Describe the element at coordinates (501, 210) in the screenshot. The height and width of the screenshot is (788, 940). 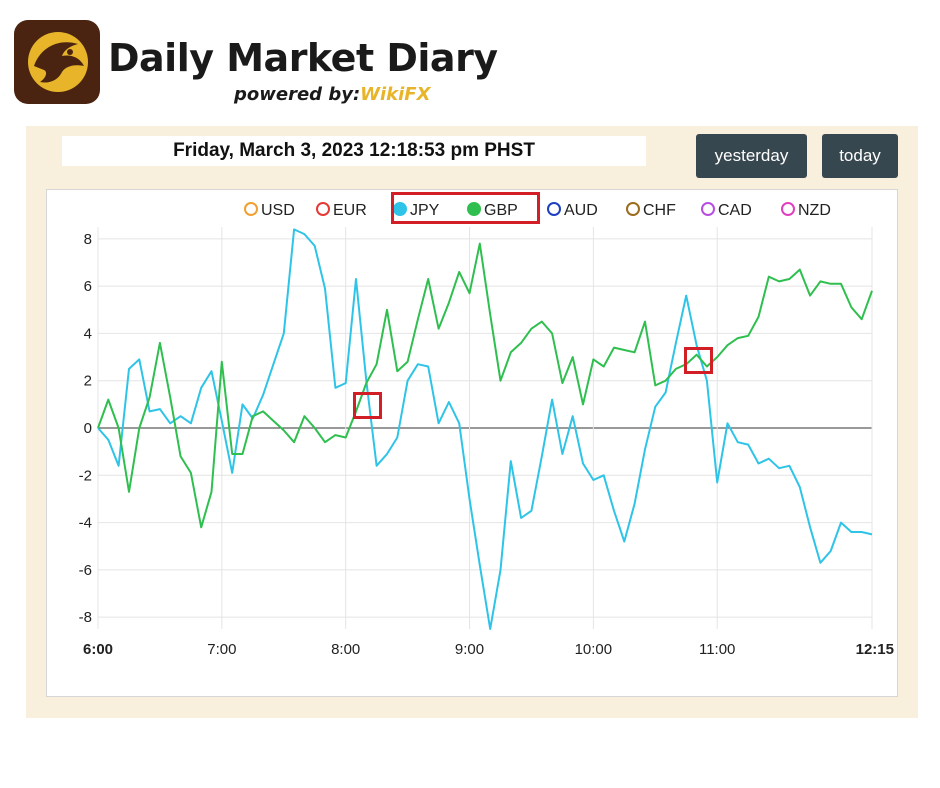
I see `legend-label-gbp: GBP` at that location.